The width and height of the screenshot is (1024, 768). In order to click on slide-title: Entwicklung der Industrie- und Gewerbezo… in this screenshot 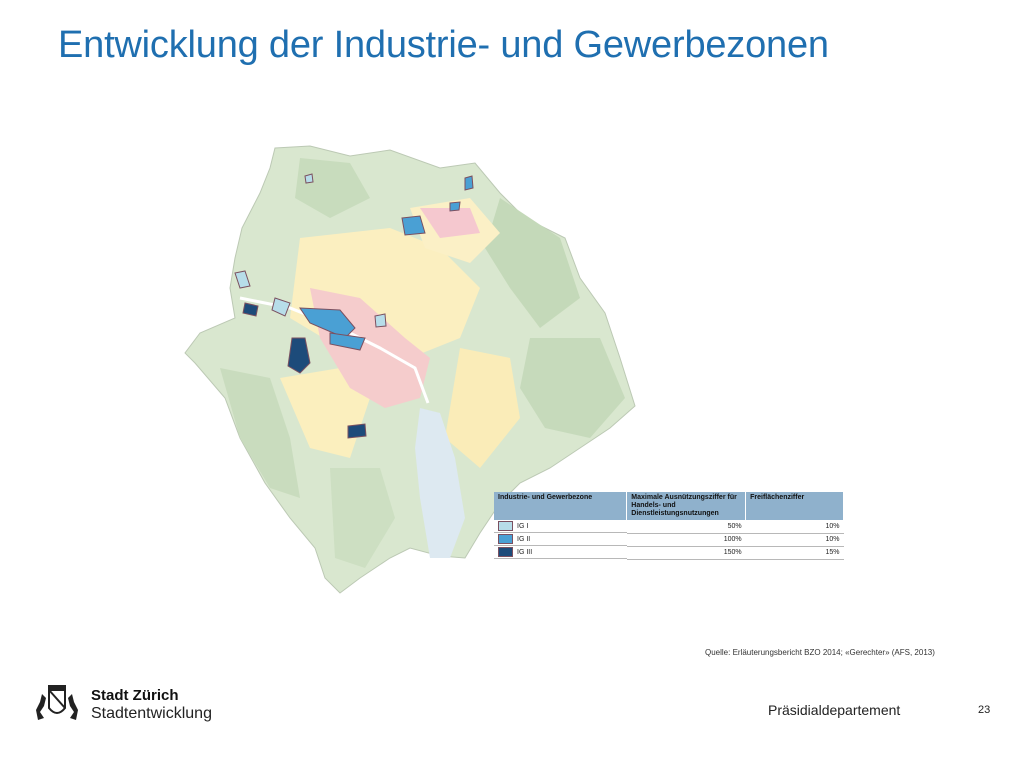, I will do `click(443, 45)`.